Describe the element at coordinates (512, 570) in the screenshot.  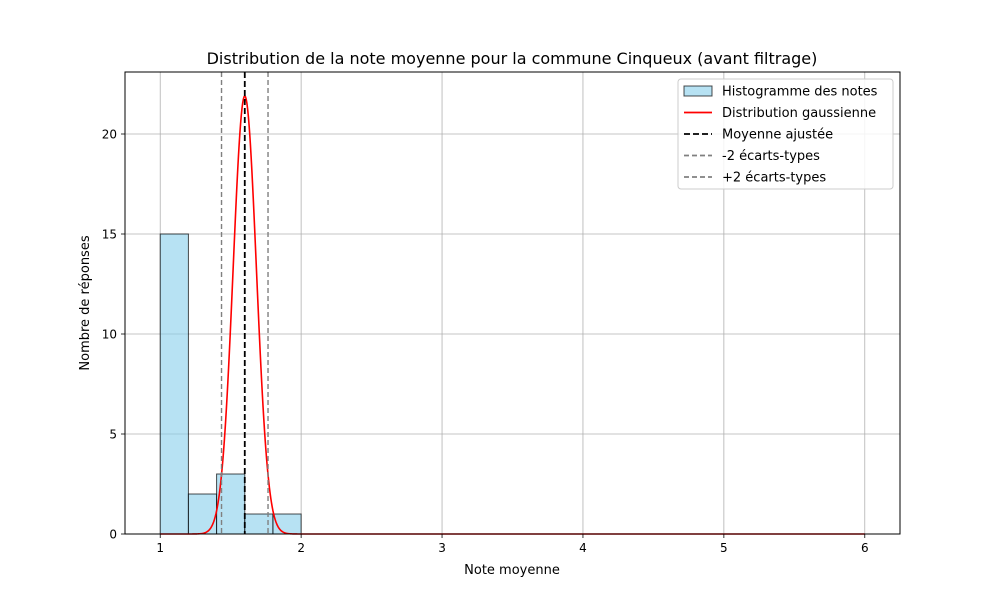
I see `x-axis-label: Note moyenne` at that location.